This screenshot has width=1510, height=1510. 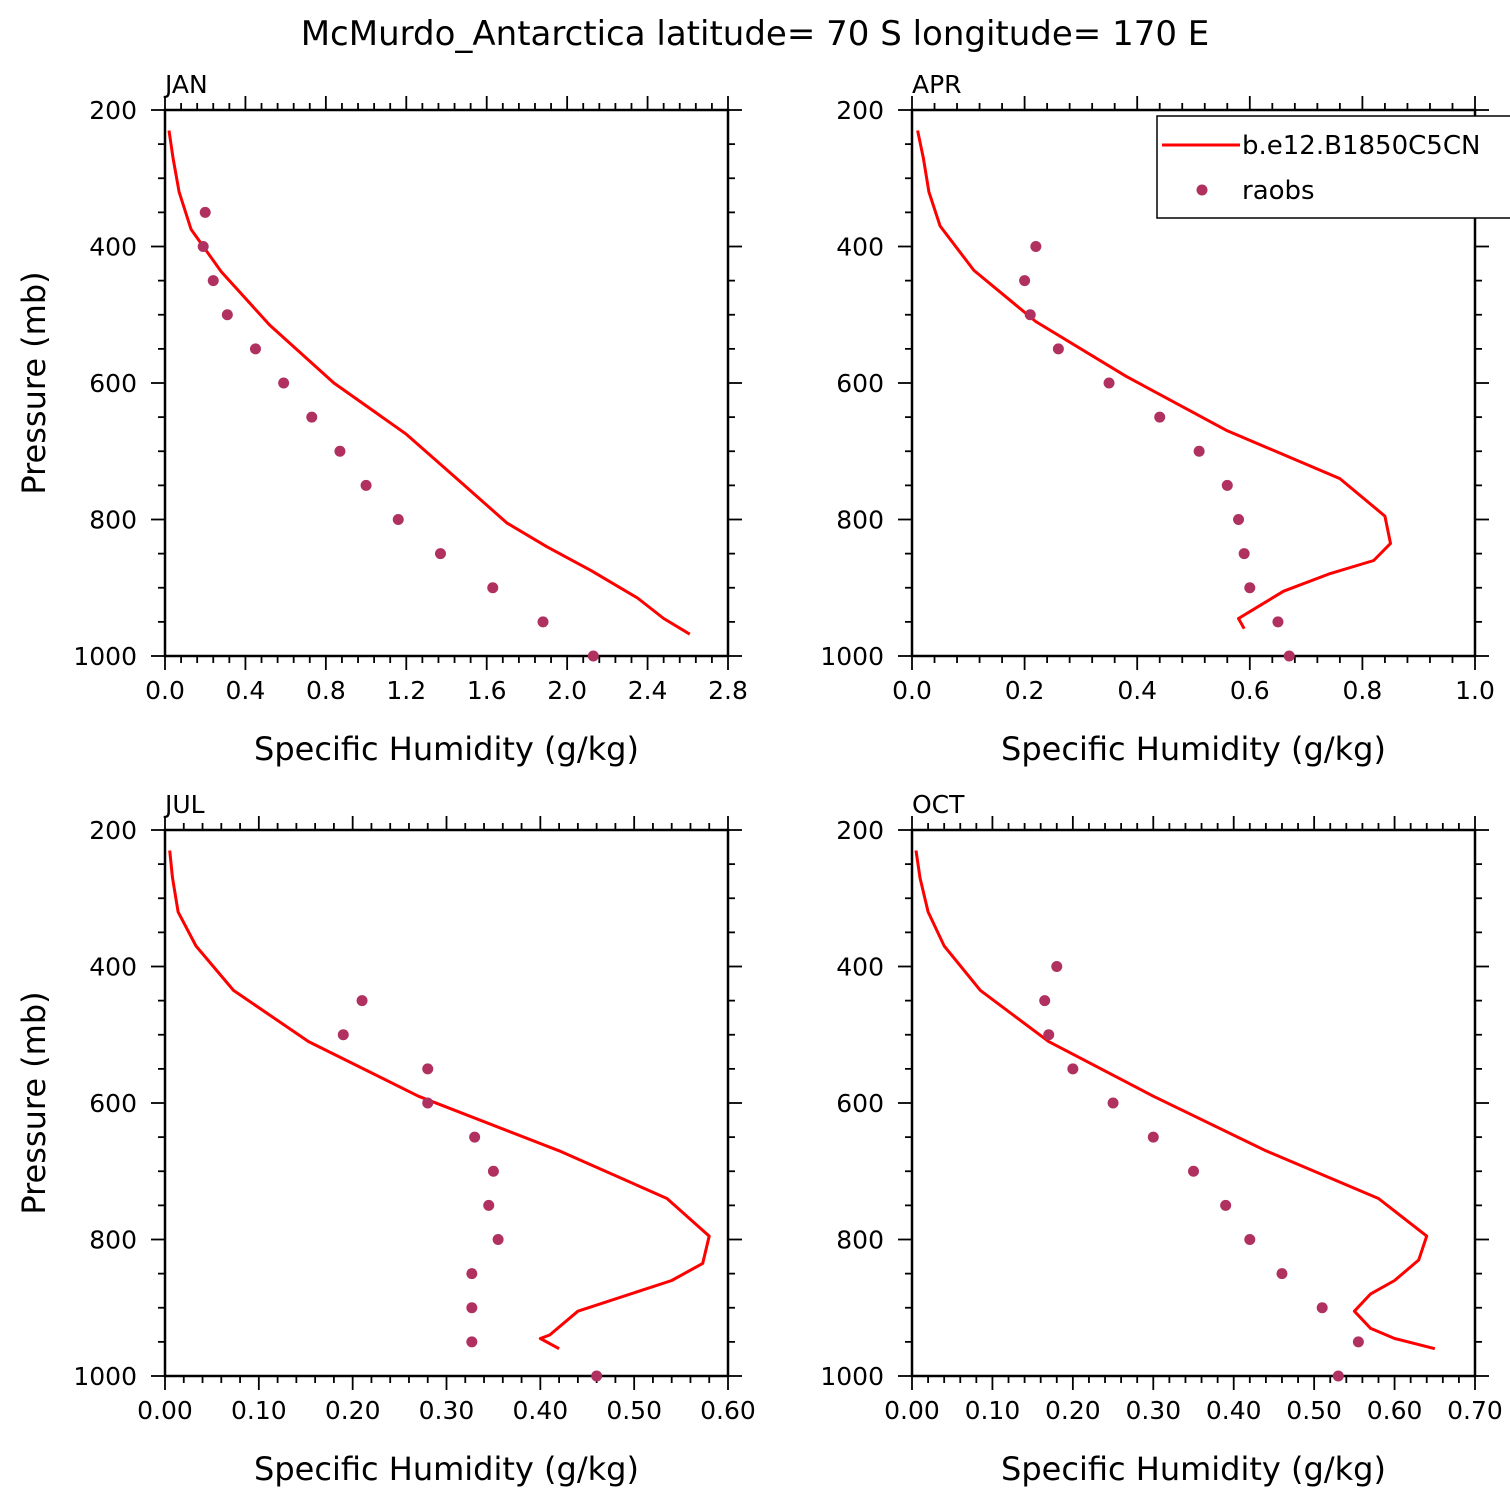 What do you see at coordinates (447, 1410) in the screenshot?
I see `x-tick-label: 0.30` at bounding box center [447, 1410].